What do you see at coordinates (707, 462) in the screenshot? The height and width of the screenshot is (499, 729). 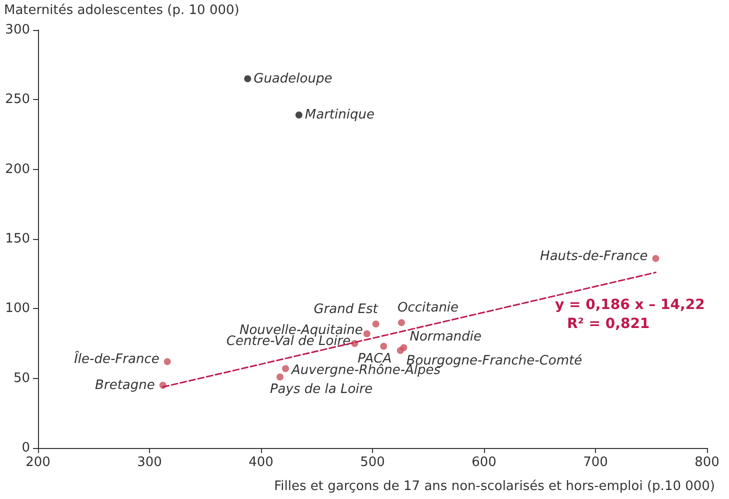 I see `x-tick-label: 800` at bounding box center [707, 462].